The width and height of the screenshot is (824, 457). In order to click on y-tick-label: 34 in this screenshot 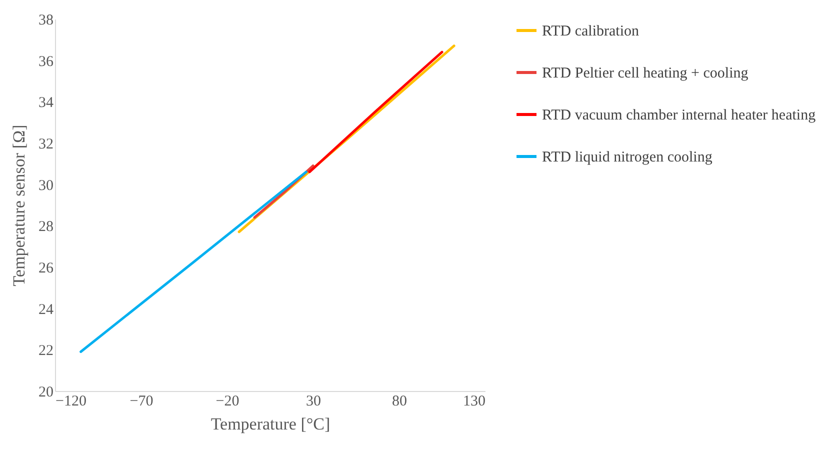, I will do `click(46, 103)`.